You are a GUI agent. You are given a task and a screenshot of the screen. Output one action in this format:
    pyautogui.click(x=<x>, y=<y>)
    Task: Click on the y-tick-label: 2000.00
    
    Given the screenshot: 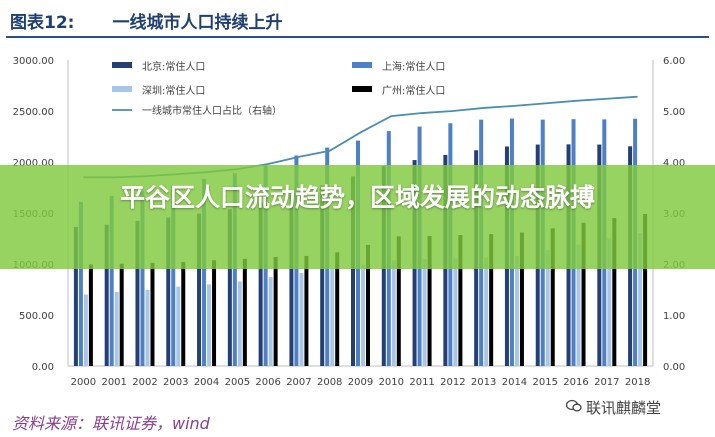 What is the action you would take?
    pyautogui.click(x=33, y=163)
    